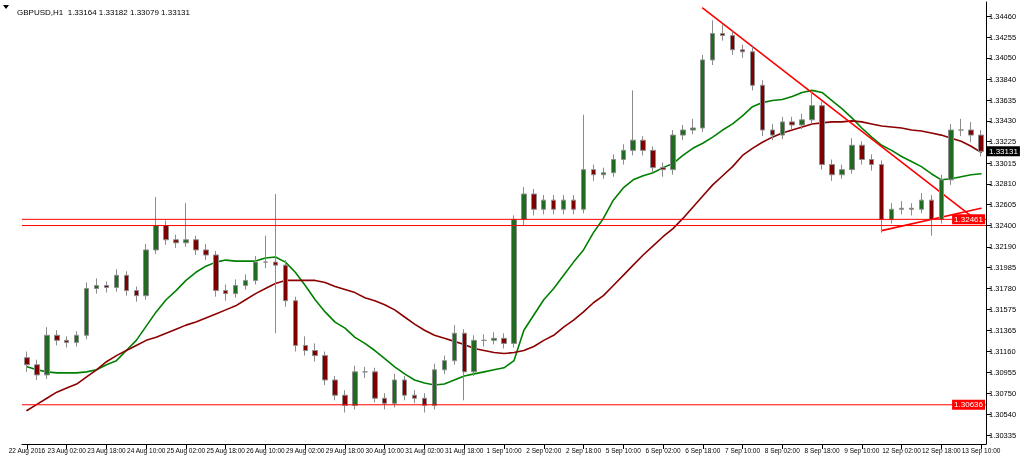 Image resolution: width=1024 pixels, height=456 pixels. I want to click on ref-line-label: 1.30636, so click(969, 405).